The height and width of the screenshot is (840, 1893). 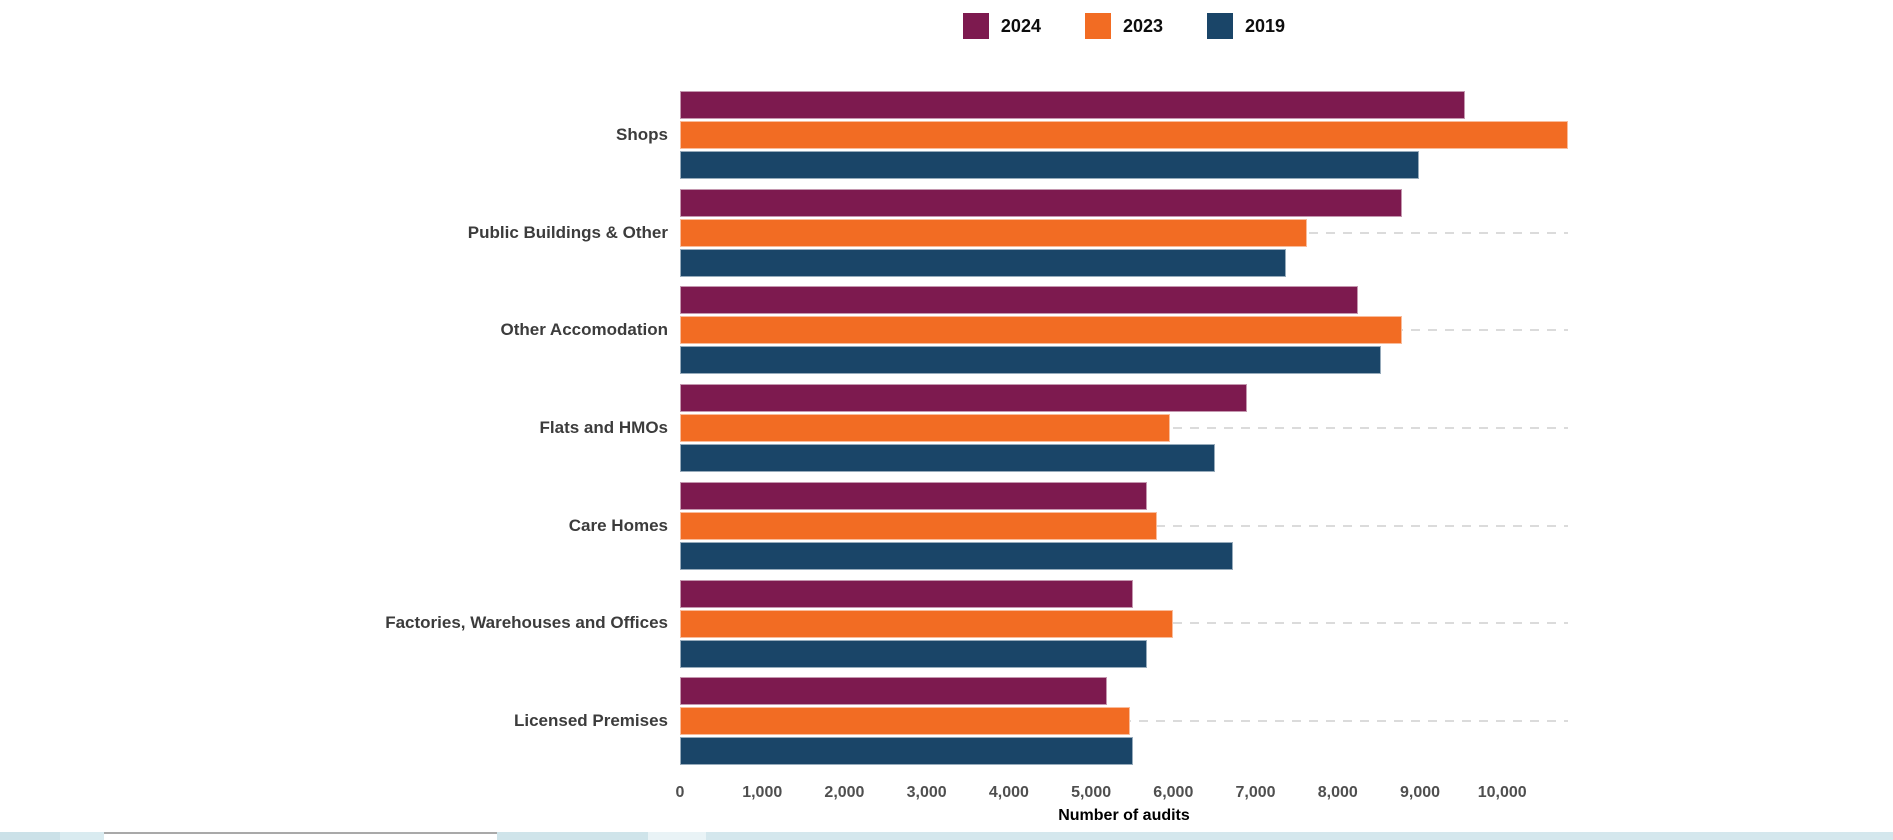 I want to click on legend: 2024 2023 2019, so click(x=1124, y=26).